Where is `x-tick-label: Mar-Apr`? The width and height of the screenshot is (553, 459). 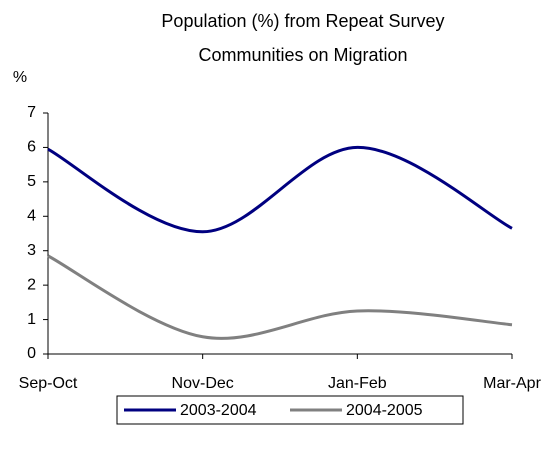 x-tick-label: Mar-Apr is located at coordinates (512, 383).